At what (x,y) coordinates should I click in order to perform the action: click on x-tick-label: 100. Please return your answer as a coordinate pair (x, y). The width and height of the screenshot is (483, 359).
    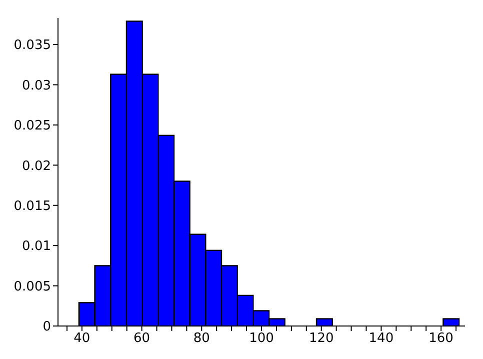
    Looking at the image, I should click on (261, 338).